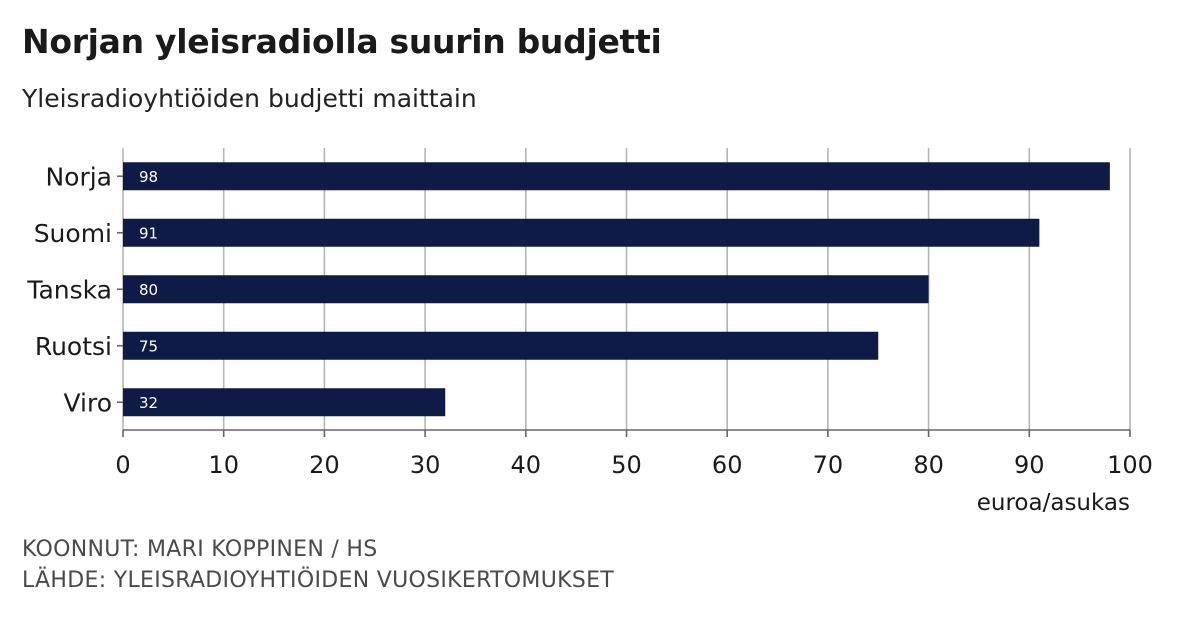  What do you see at coordinates (727, 465) in the screenshot?
I see `x-tick-label: 60` at bounding box center [727, 465].